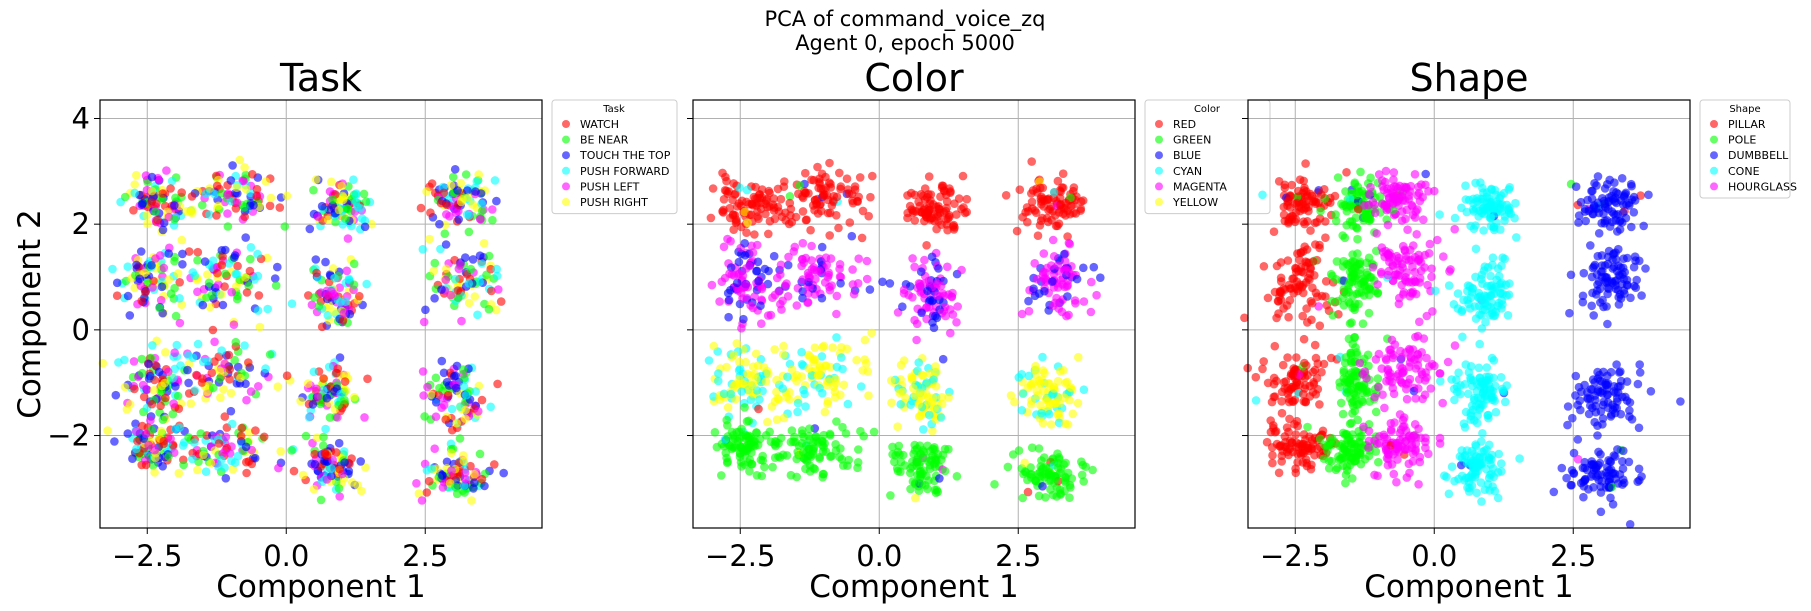 The image size is (1811, 611). I want to click on x-tick-label: 0.0, so click(879, 556).